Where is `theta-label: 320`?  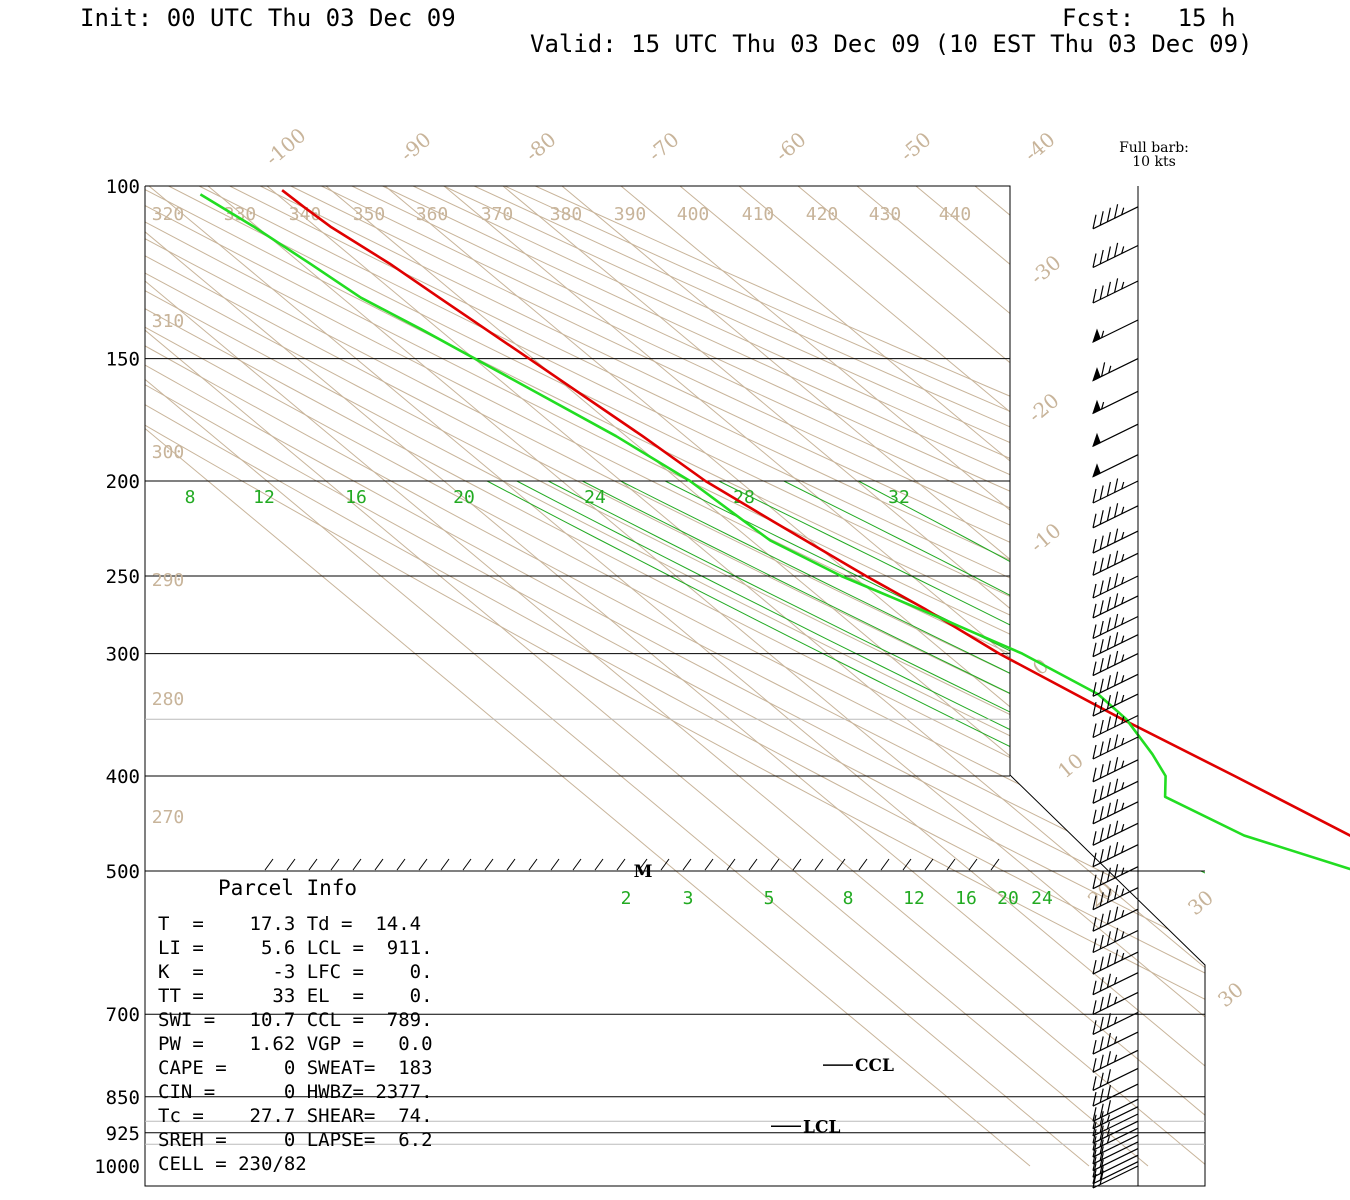
theta-label: 320 is located at coordinates (168, 214).